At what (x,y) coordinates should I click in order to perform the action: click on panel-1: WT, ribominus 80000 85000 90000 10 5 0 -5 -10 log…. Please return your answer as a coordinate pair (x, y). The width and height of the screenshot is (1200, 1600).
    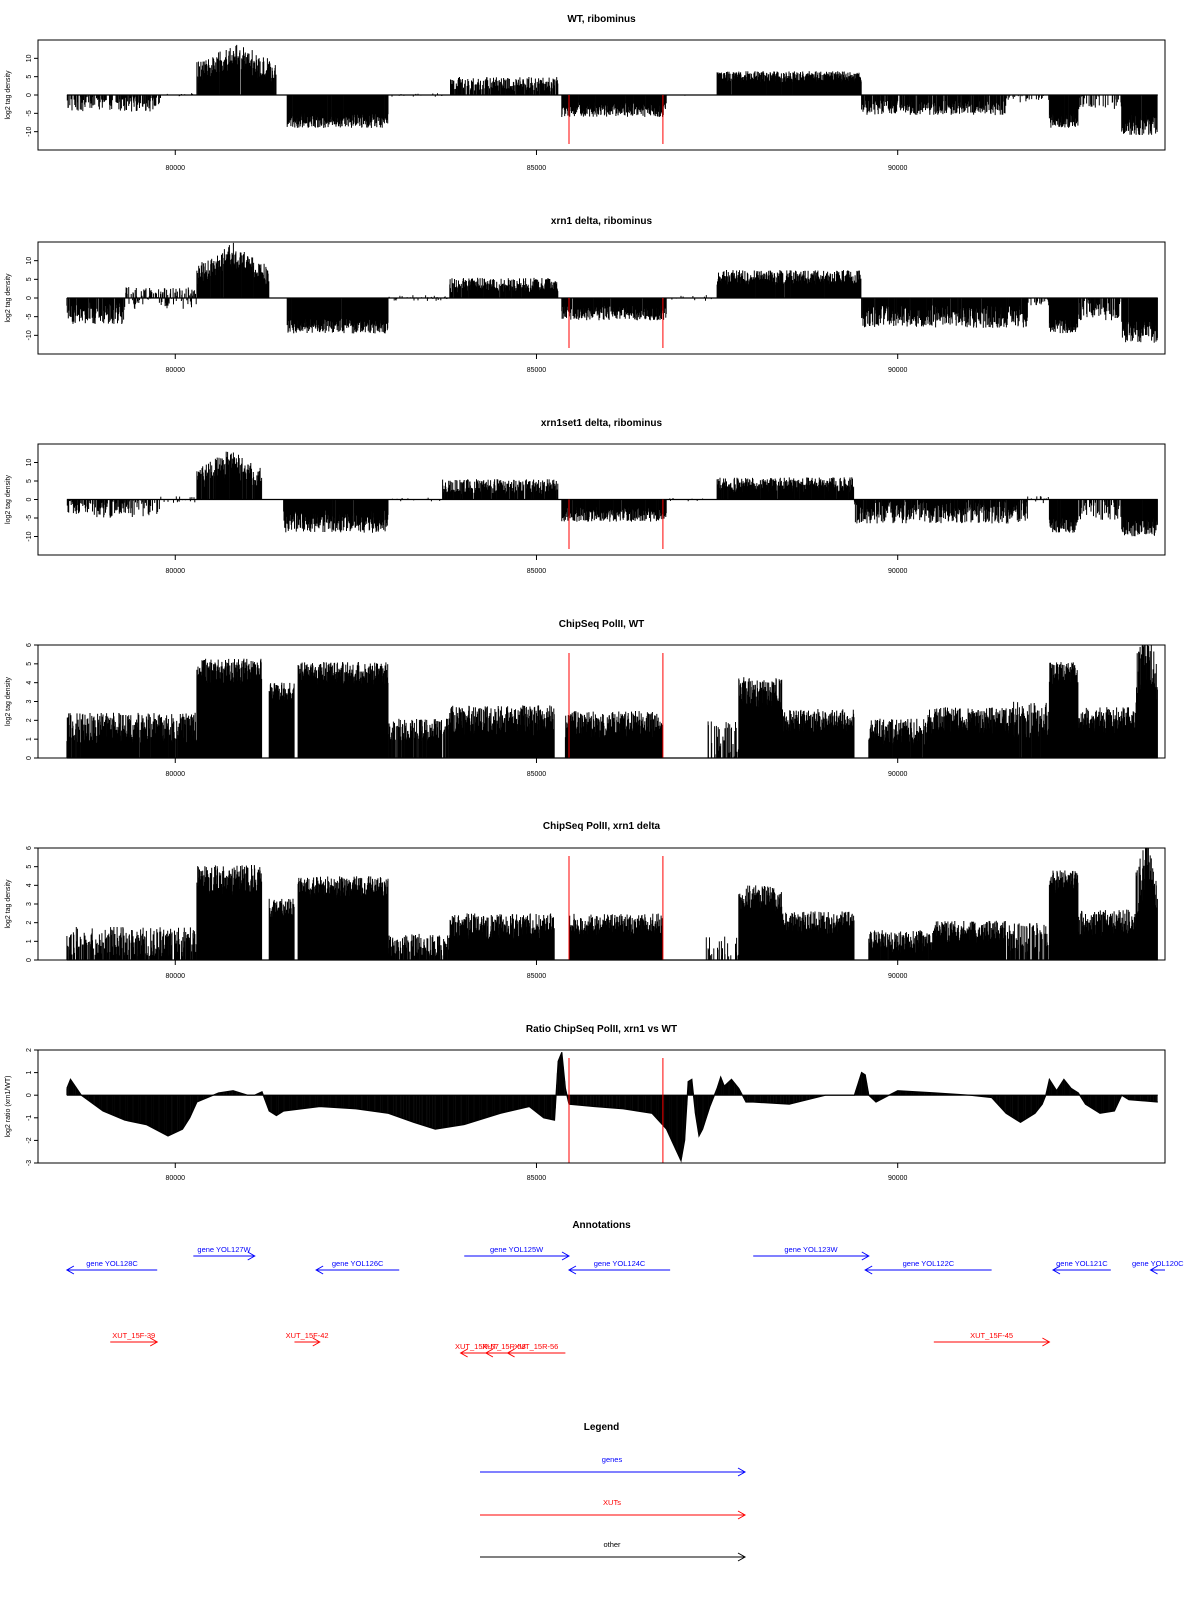
    Looking at the image, I should click on (585, 93).